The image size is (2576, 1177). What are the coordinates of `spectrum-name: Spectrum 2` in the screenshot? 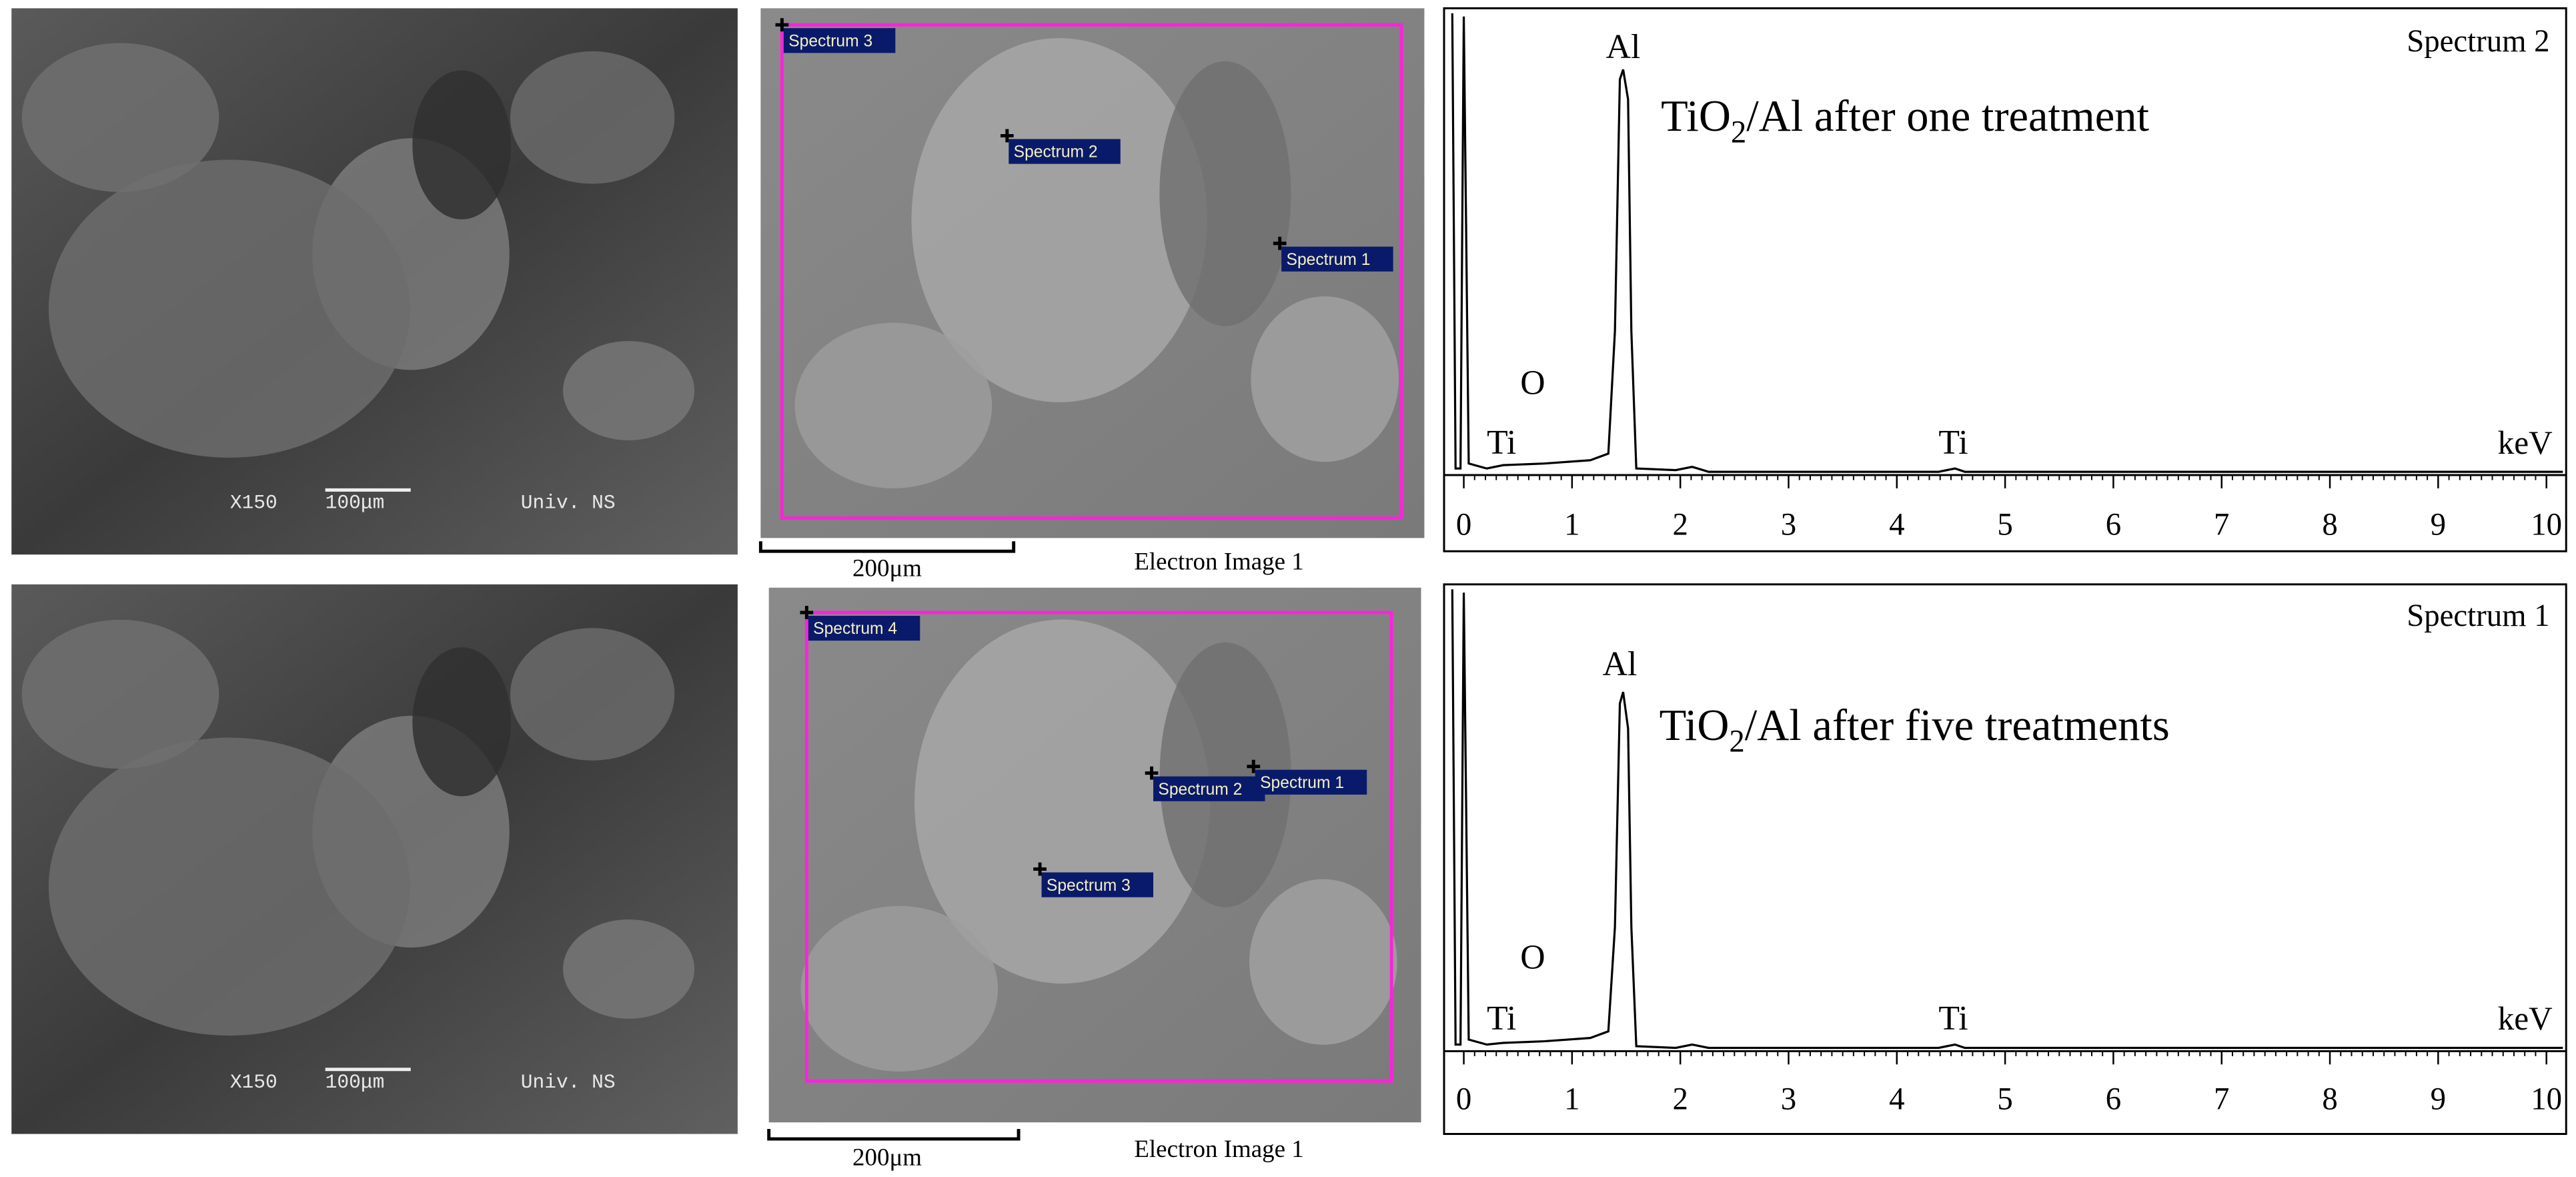 It's located at (2478, 41).